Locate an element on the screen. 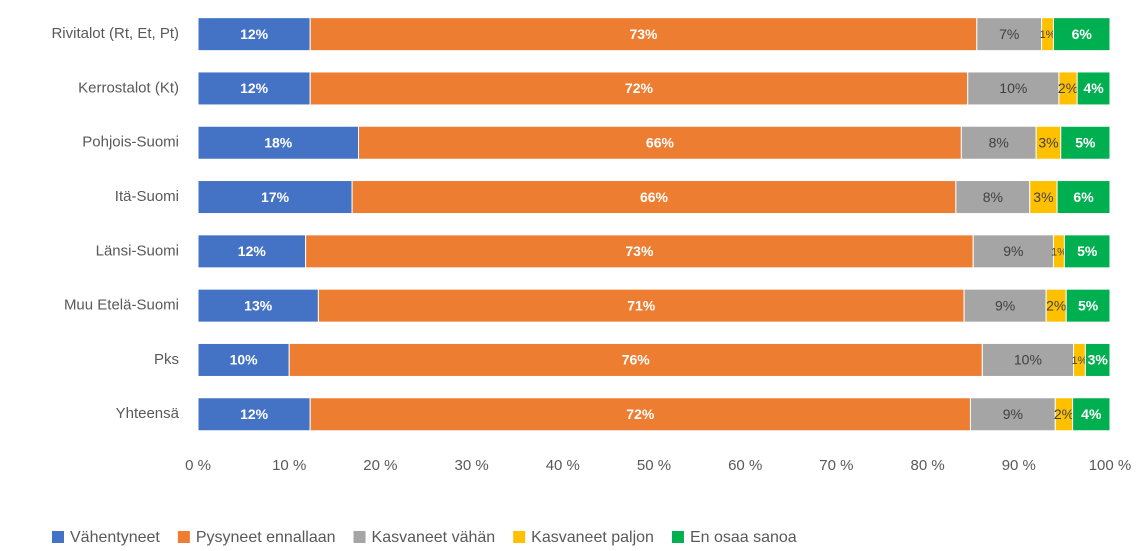 This screenshot has height=551, width=1140. x-tick-label: 30 % is located at coordinates (471, 465).